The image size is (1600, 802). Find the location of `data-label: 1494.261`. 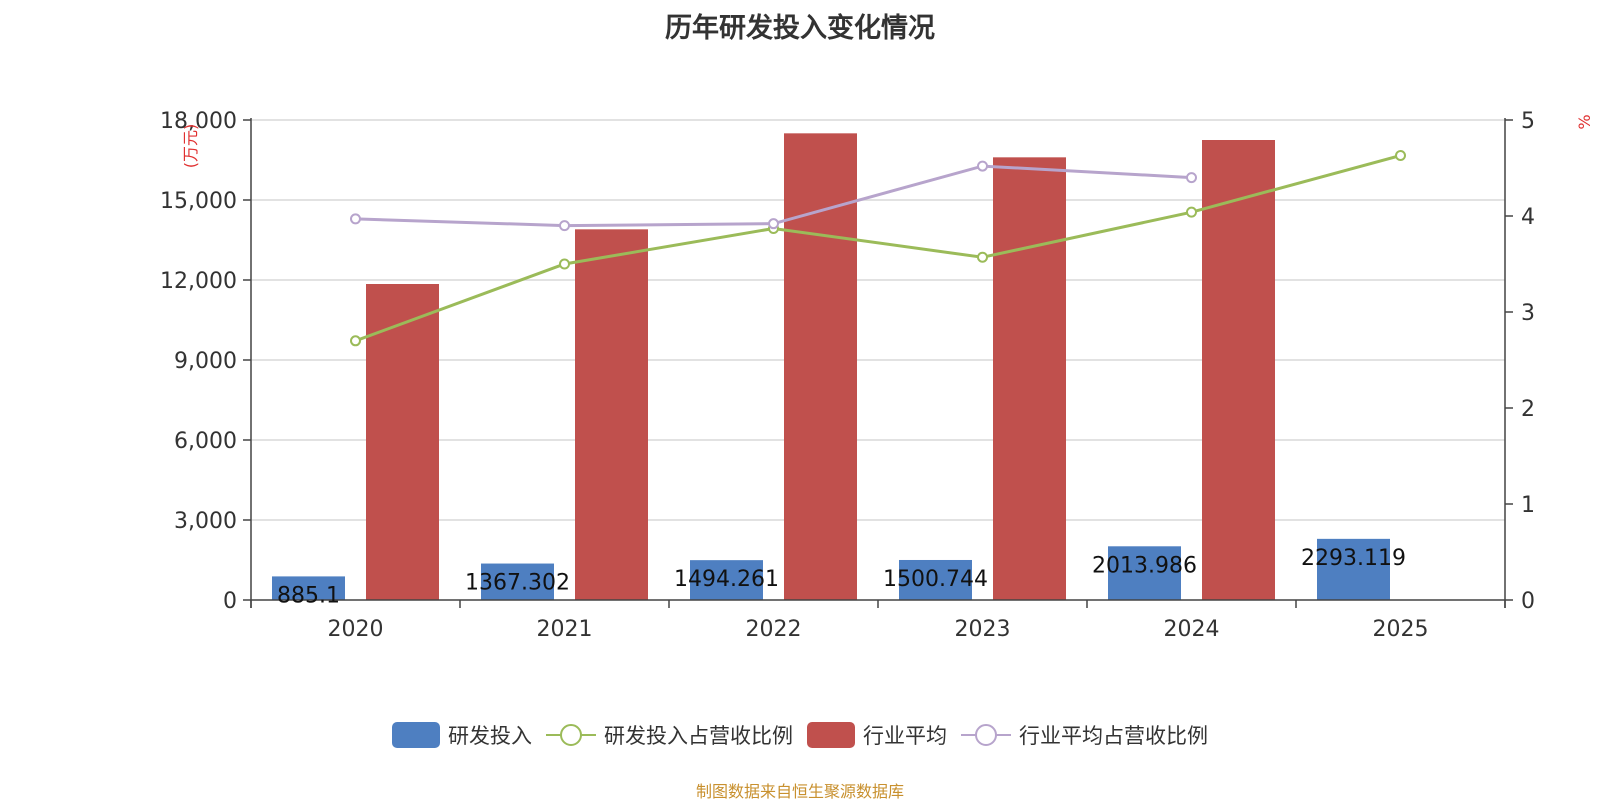

data-label: 1494.261 is located at coordinates (726, 579).